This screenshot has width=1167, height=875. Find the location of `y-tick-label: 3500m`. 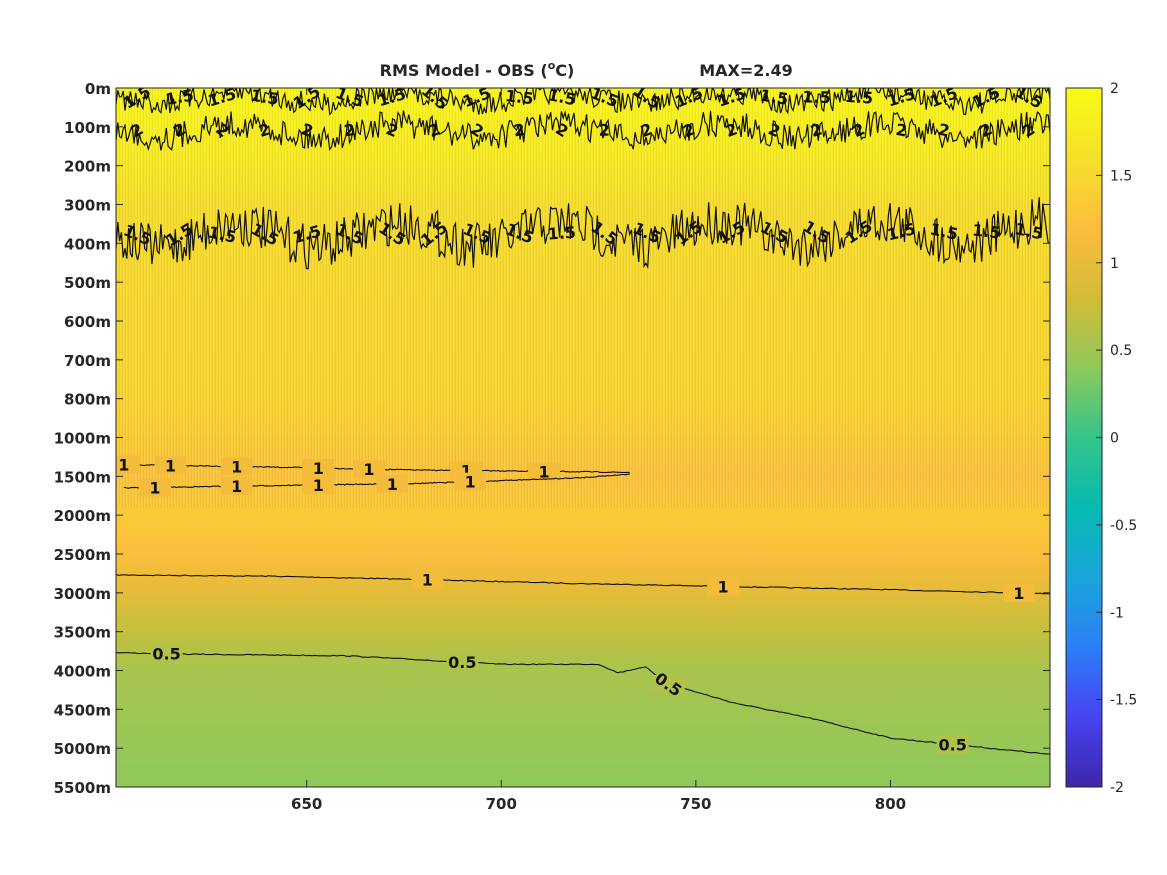

y-tick-label: 3500m is located at coordinates (82, 633).